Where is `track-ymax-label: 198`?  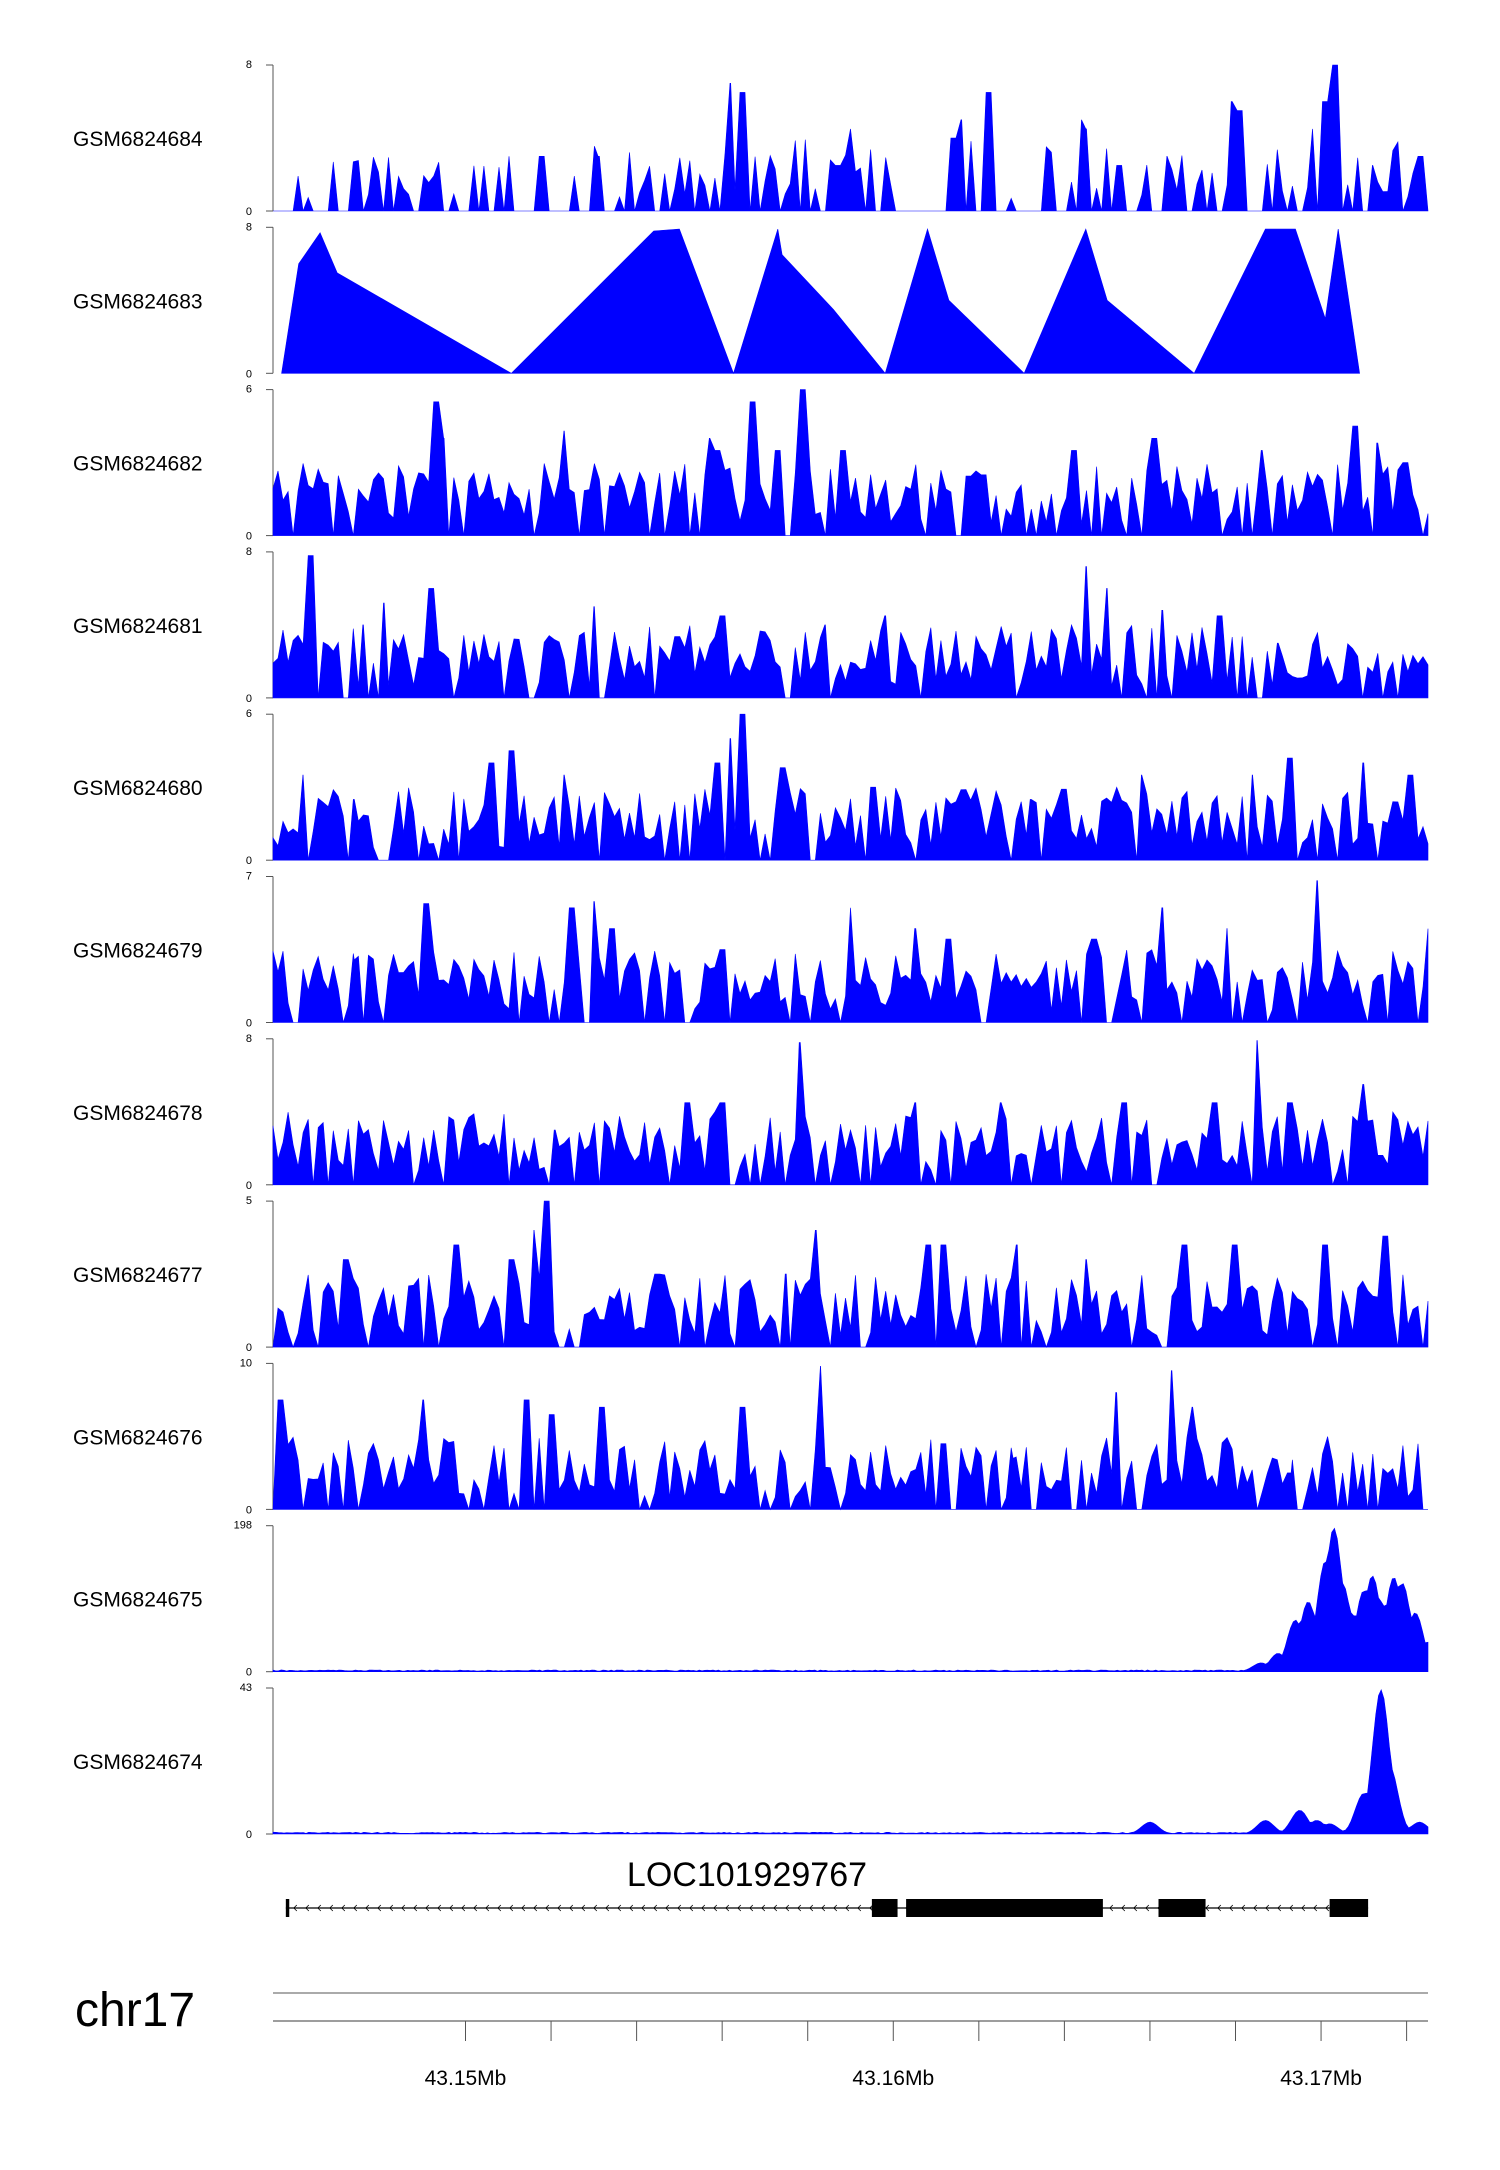
track-ymax-label: 198 is located at coordinates (243, 1526).